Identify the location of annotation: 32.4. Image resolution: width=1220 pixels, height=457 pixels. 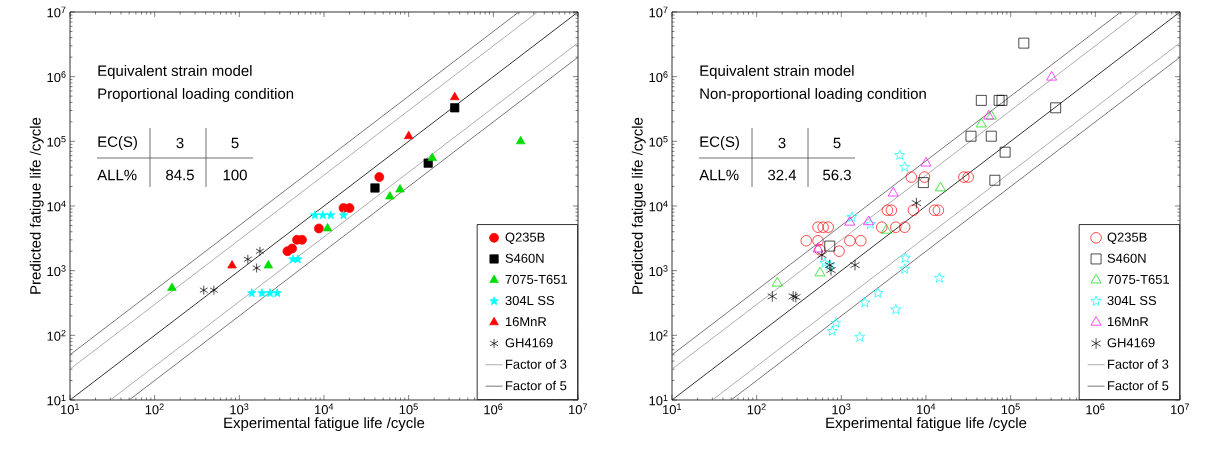
(782, 175).